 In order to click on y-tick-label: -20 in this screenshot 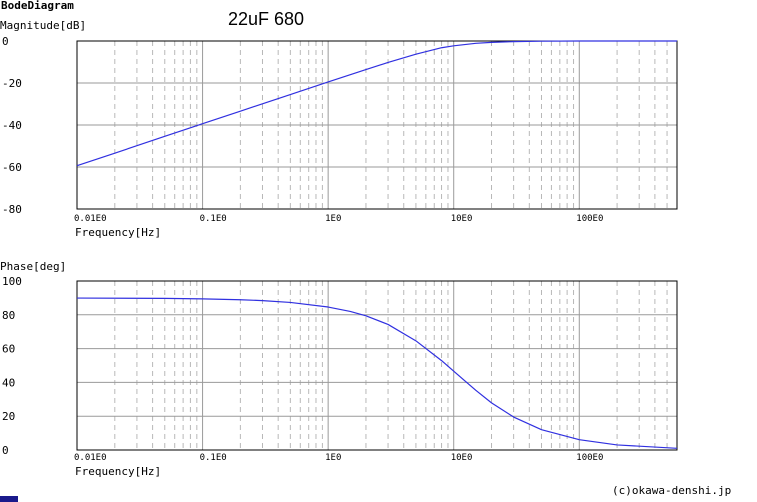, I will do `click(12, 83)`.